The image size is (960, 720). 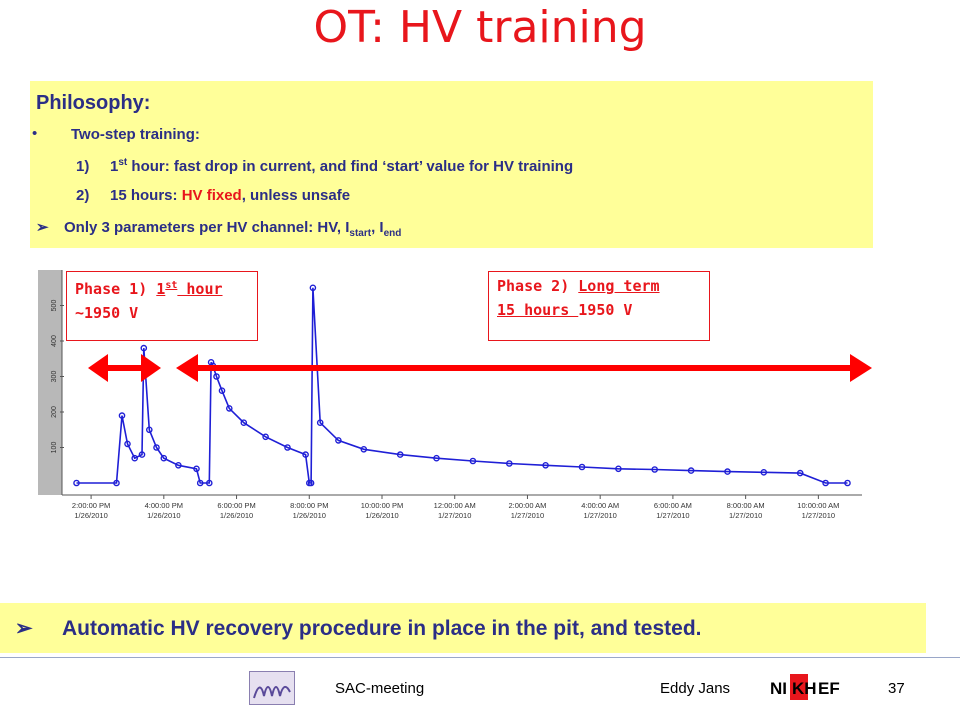 I want to click on phase2-line2-hours: 15 hours, so click(x=538, y=310).